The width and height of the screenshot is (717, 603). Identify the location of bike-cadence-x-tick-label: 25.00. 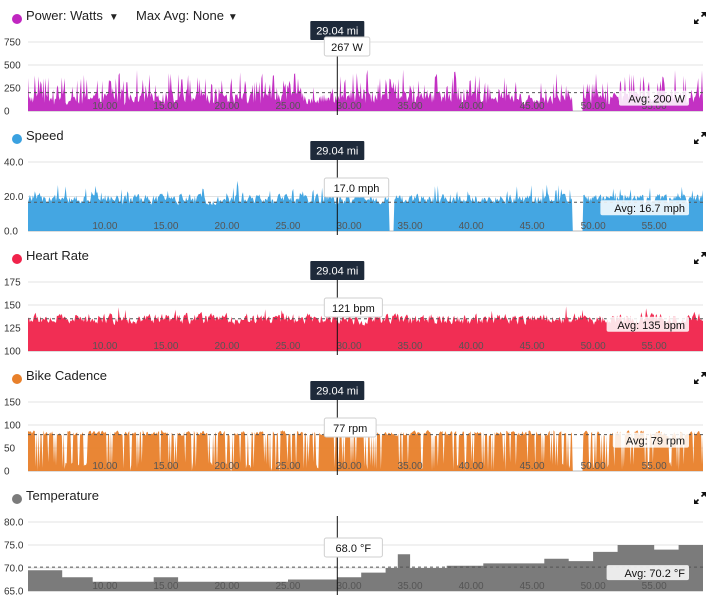
(287, 466).